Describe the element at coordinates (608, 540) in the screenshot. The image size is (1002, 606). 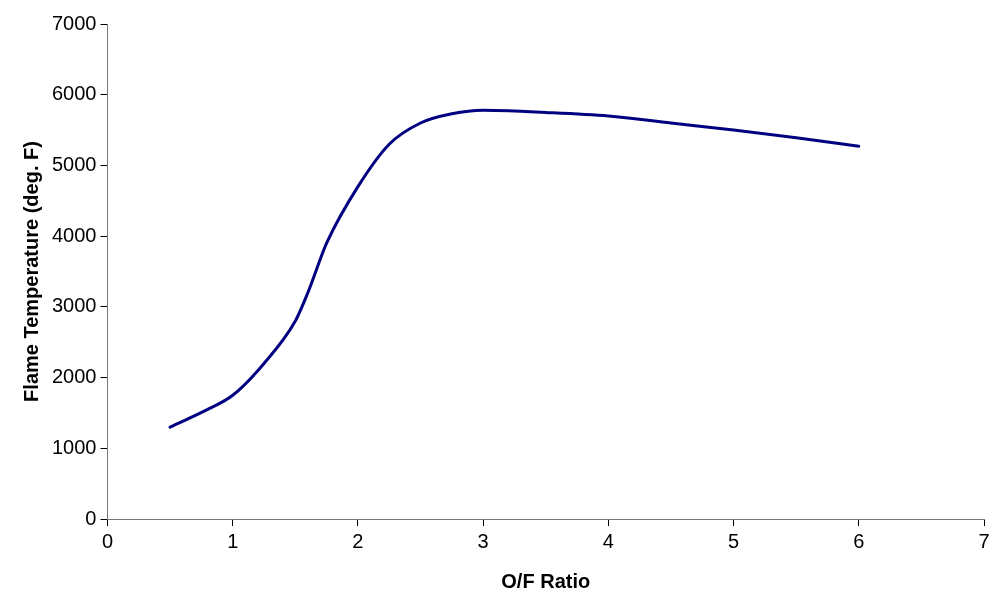
I see `x-tick-label: 4` at that location.